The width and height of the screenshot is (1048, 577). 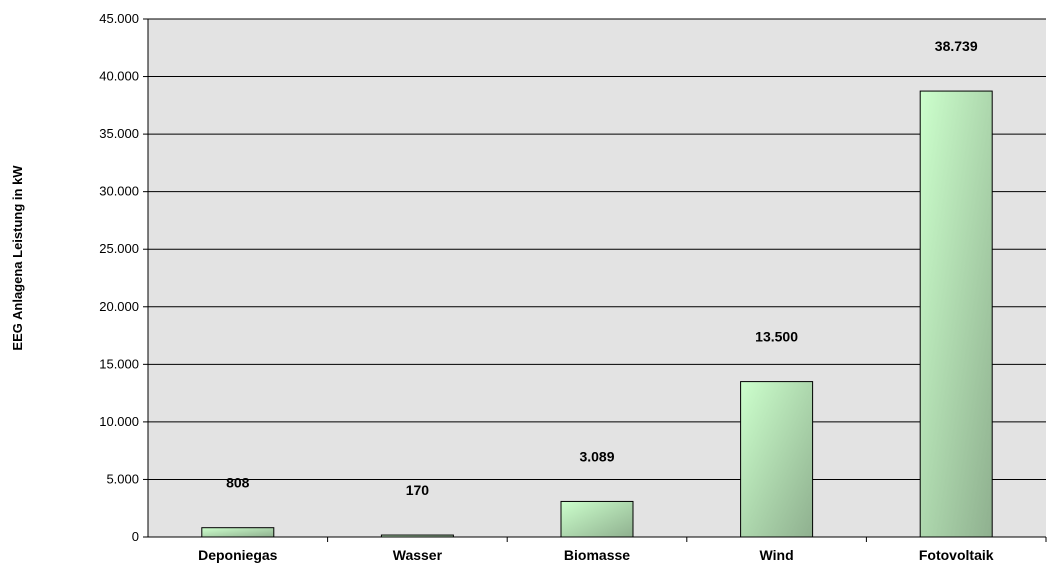 What do you see at coordinates (956, 46) in the screenshot?
I see `data-label: 38.739` at bounding box center [956, 46].